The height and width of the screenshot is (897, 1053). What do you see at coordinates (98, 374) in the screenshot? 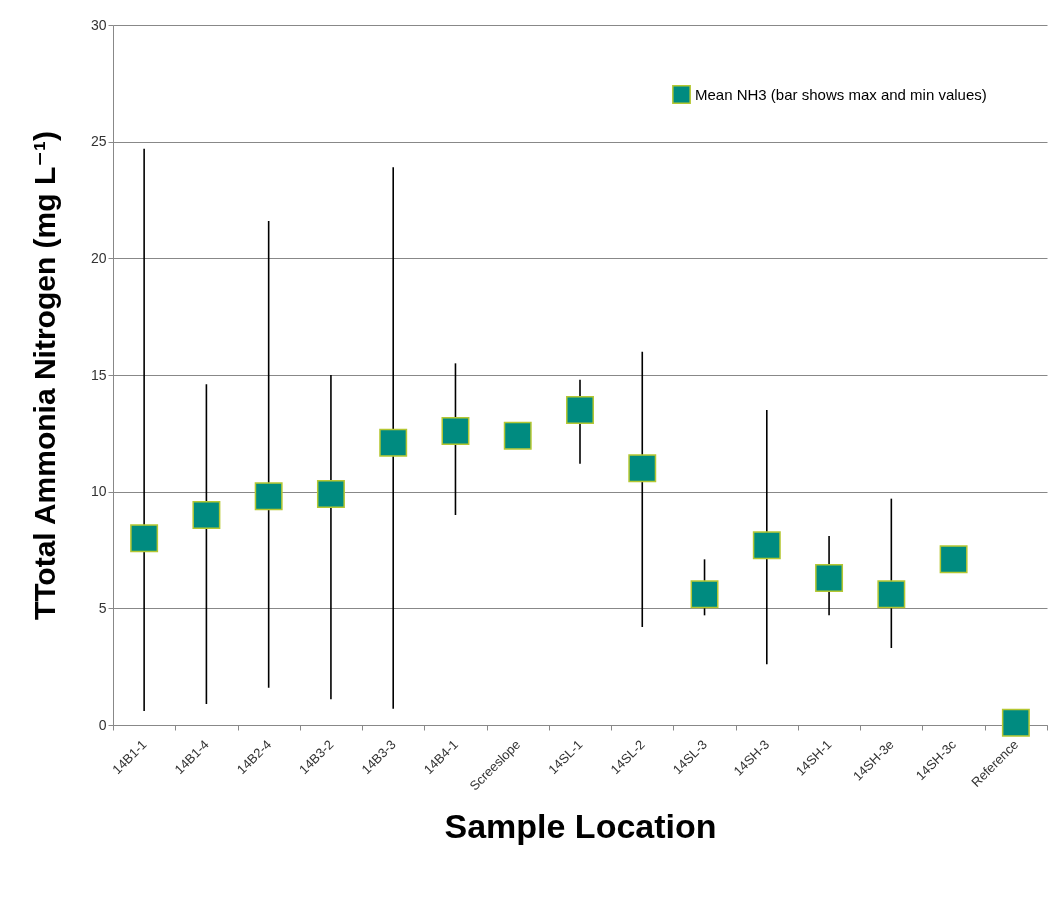
I see `y-tick-label: 15` at bounding box center [98, 374].